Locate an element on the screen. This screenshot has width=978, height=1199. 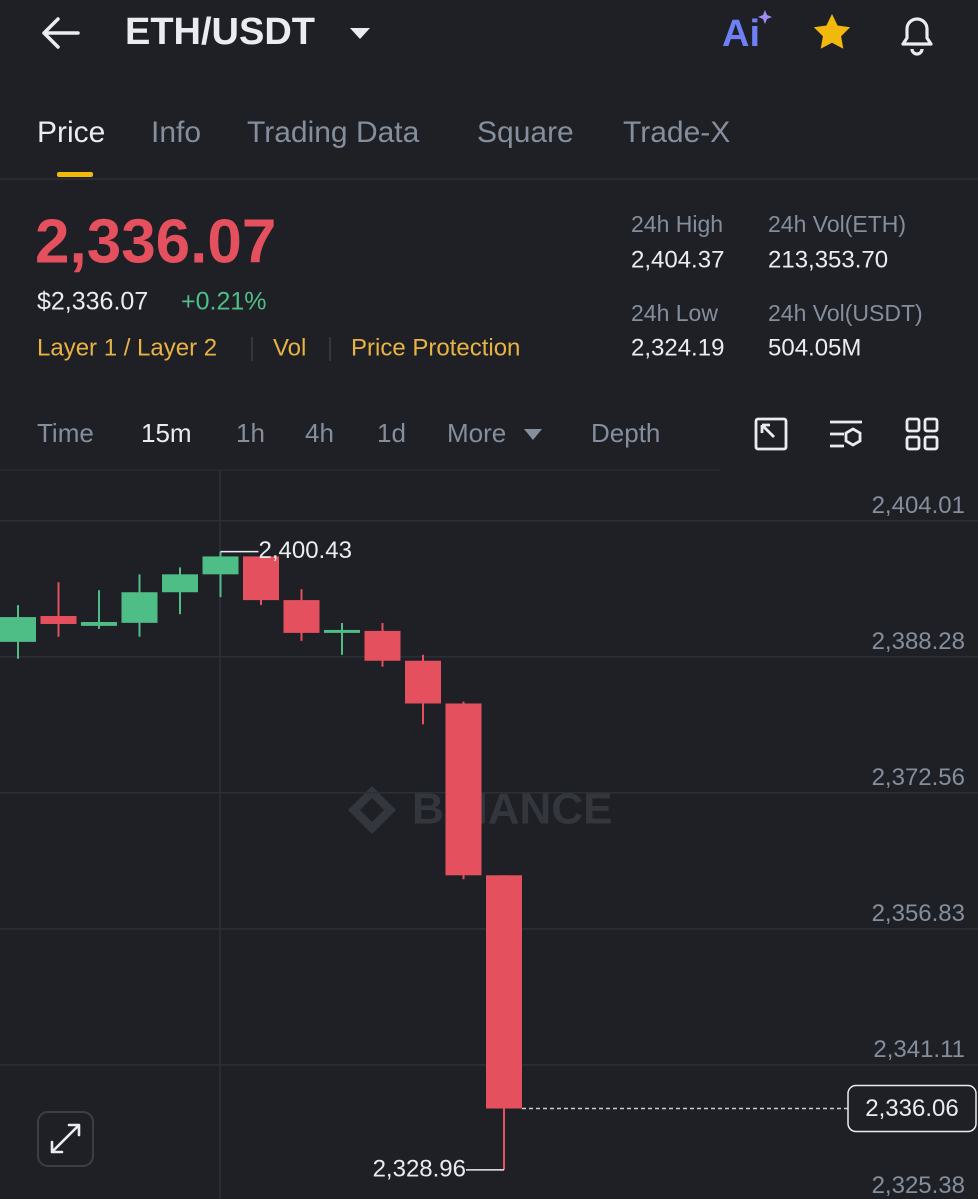
tab: Trade-X is located at coordinates (676, 132).